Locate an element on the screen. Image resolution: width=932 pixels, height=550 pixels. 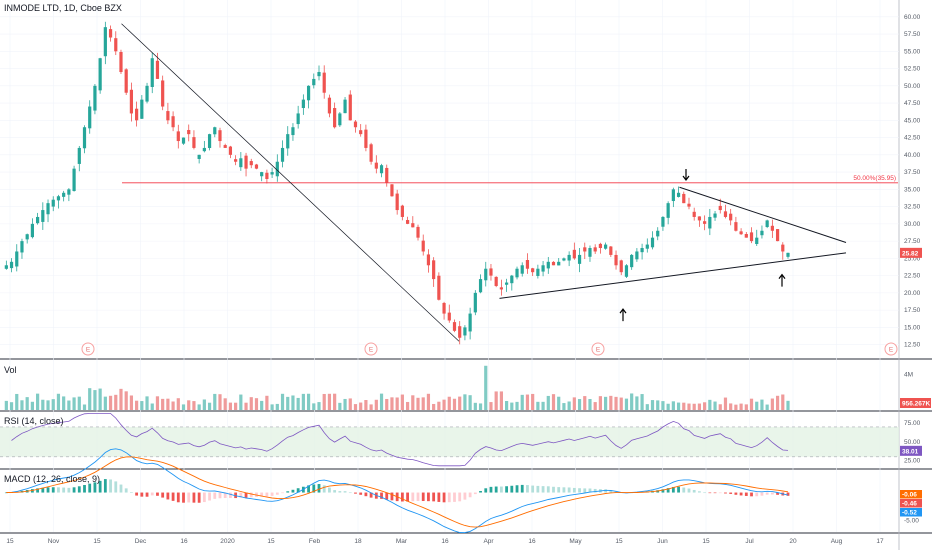
earnings-marker is located at coordinates (598, 349).